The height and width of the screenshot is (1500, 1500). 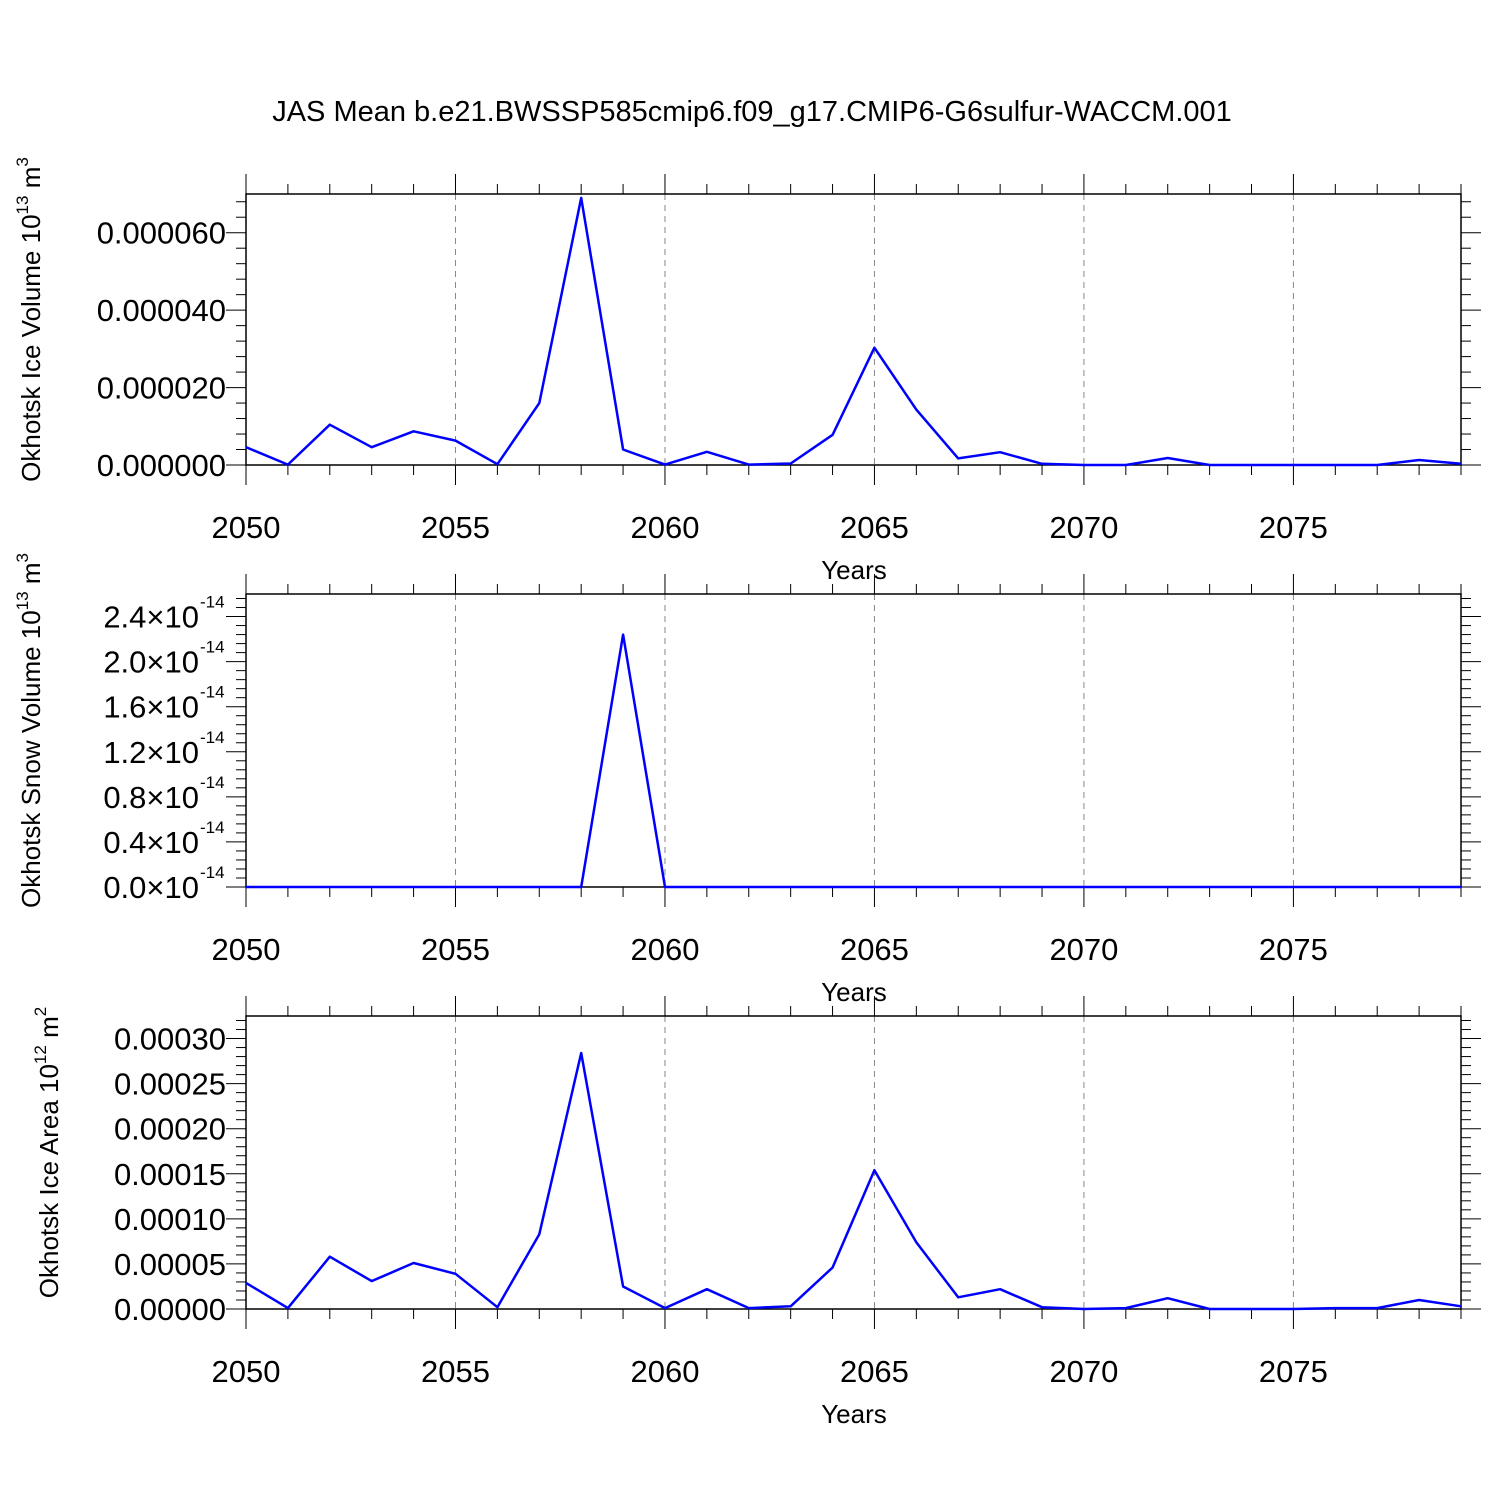 What do you see at coordinates (170, 1174) in the screenshot?
I see `y-tick-label: 0.00015` at bounding box center [170, 1174].